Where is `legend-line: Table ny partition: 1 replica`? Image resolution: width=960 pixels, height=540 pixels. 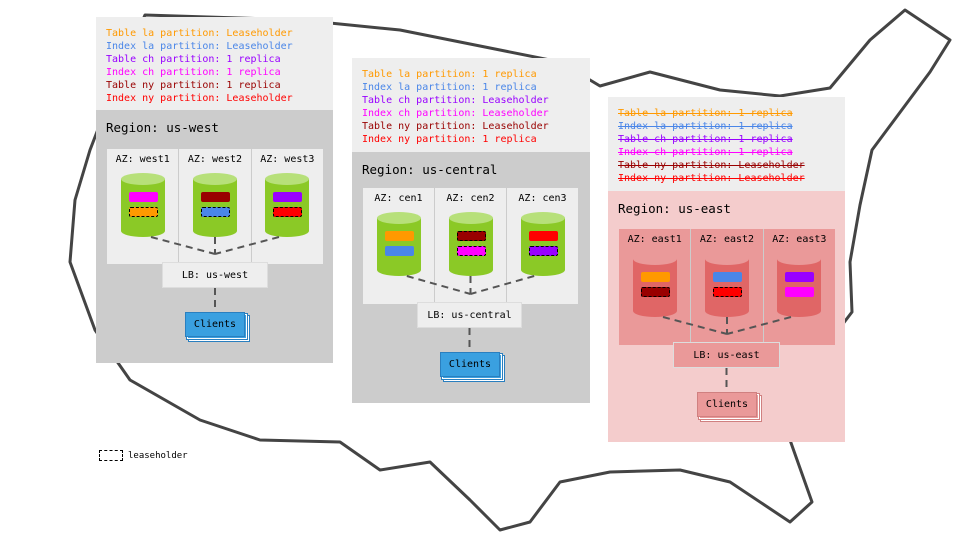 legend-line: Table ny partition: 1 replica is located at coordinates (193, 85).